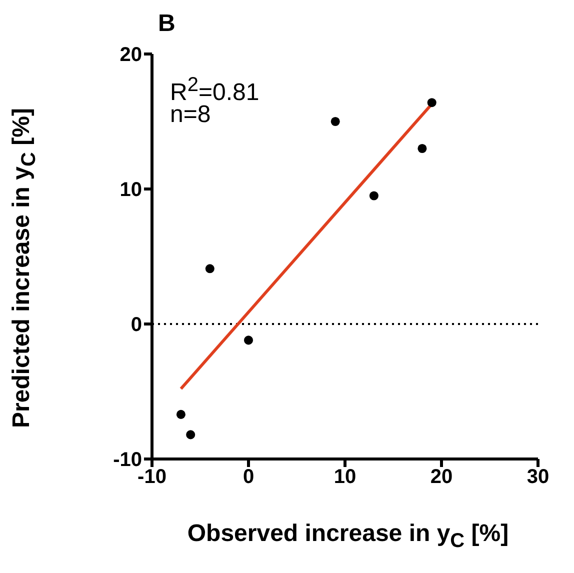 Image resolution: width=574 pixels, height=573 pixels. I want to click on x-tick-label: 30, so click(538, 477).